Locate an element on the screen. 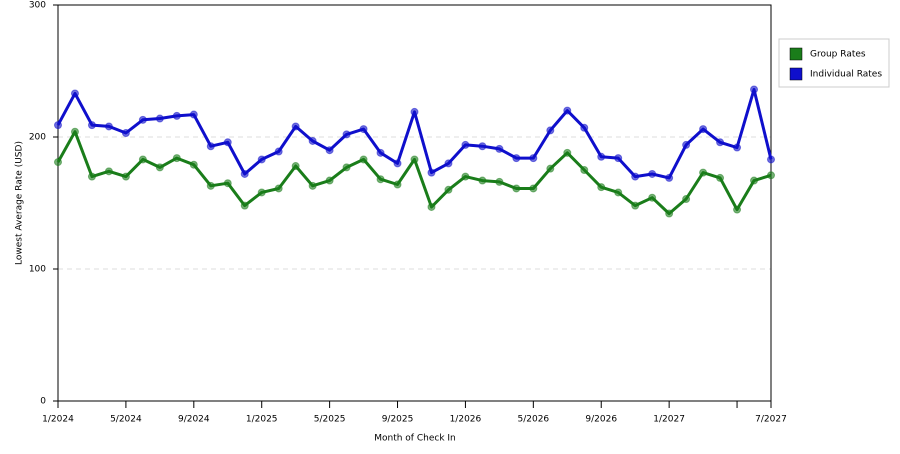  y-axis-label: Lowest Average Rate (USD) is located at coordinates (20, 203).